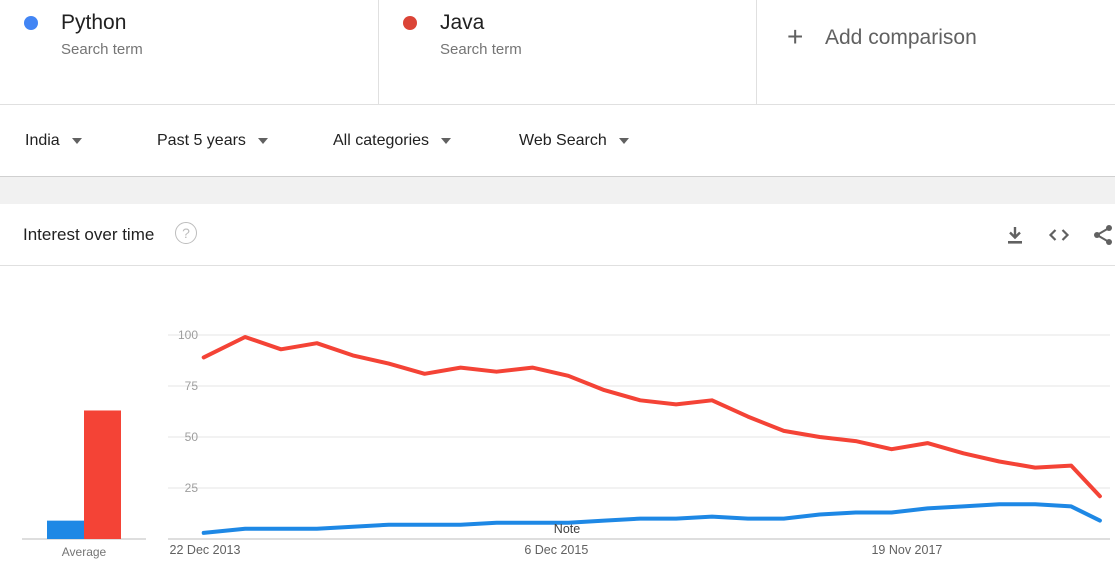  What do you see at coordinates (557, 190) in the screenshot?
I see `section-divider` at bounding box center [557, 190].